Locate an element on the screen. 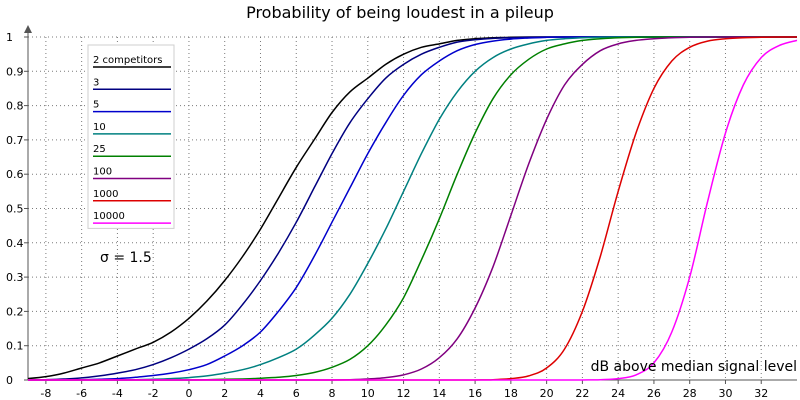 This screenshot has height=400, width=800. x-tick-label: 12 is located at coordinates (404, 393).